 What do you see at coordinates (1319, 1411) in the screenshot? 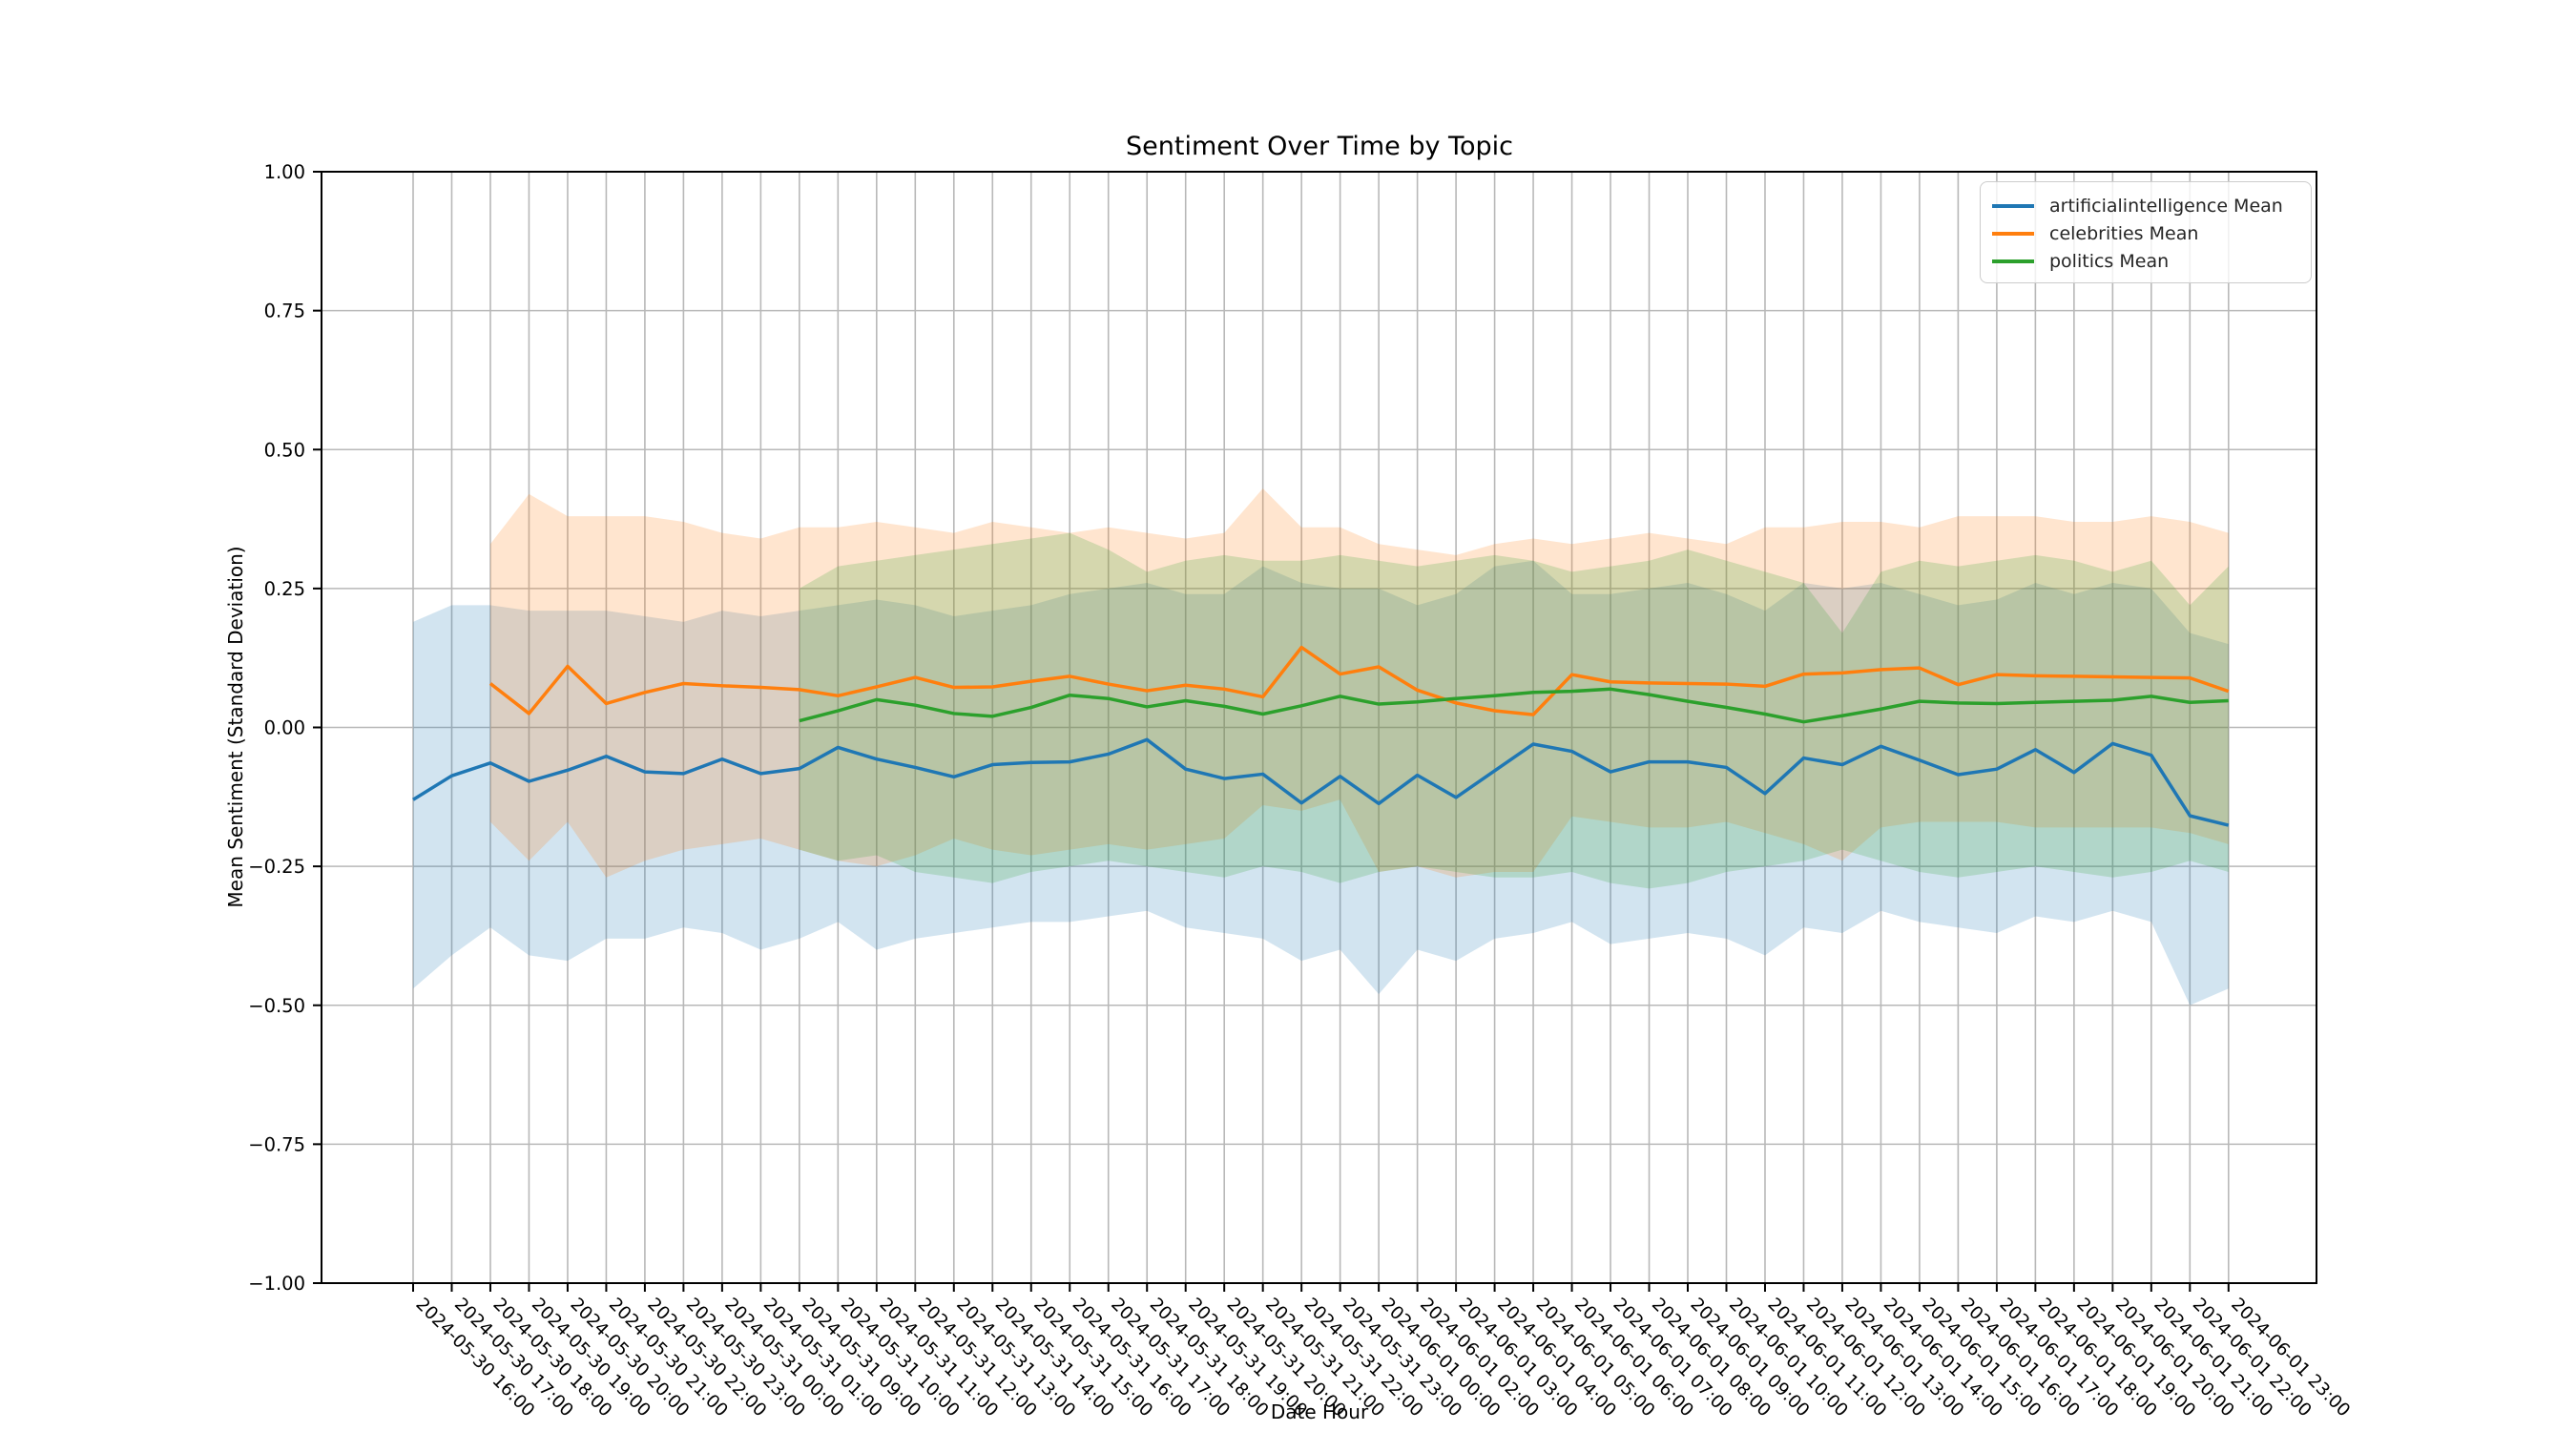
I see `x-axis-label: Date Hour` at bounding box center [1319, 1411].